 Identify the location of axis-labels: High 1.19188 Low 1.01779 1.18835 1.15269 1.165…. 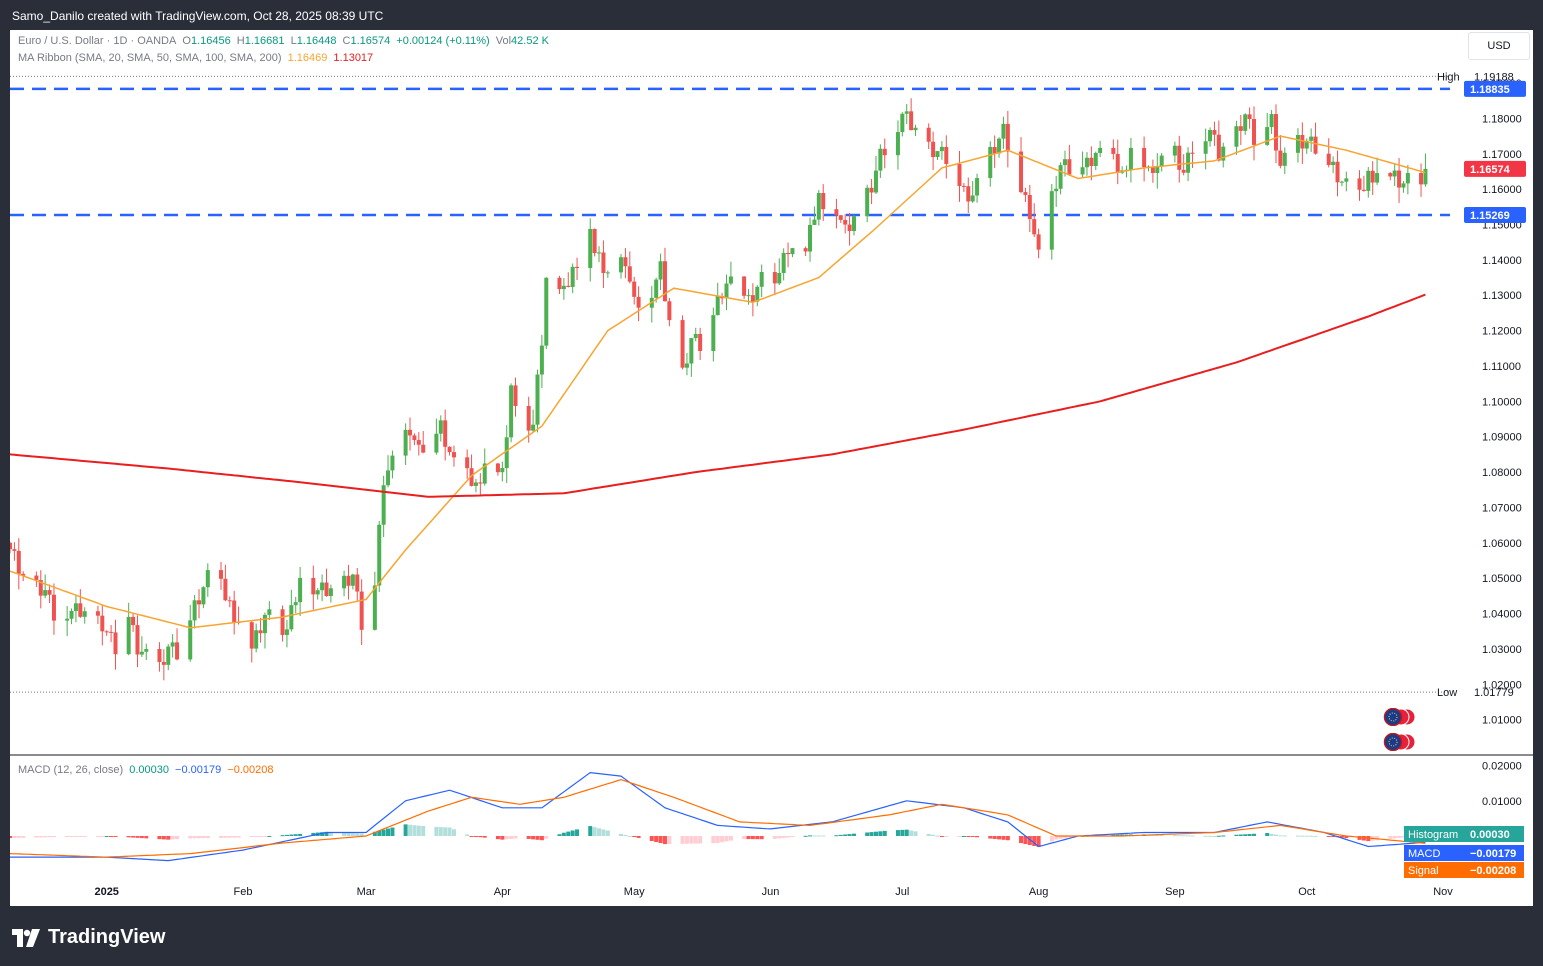
(1465, 474).